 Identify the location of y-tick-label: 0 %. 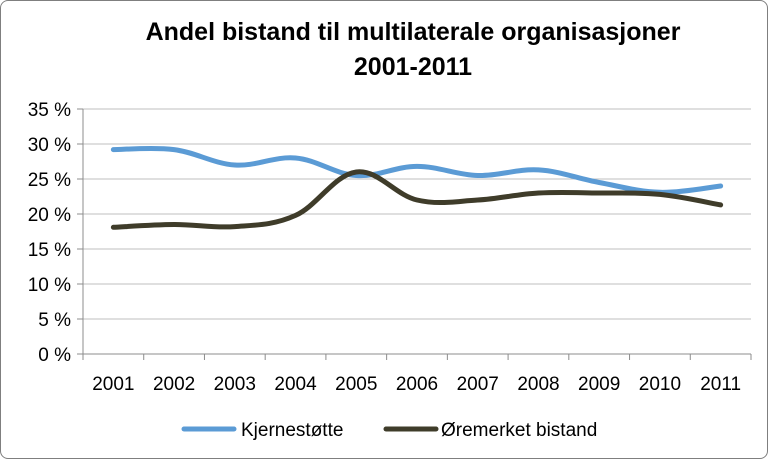
(54, 355).